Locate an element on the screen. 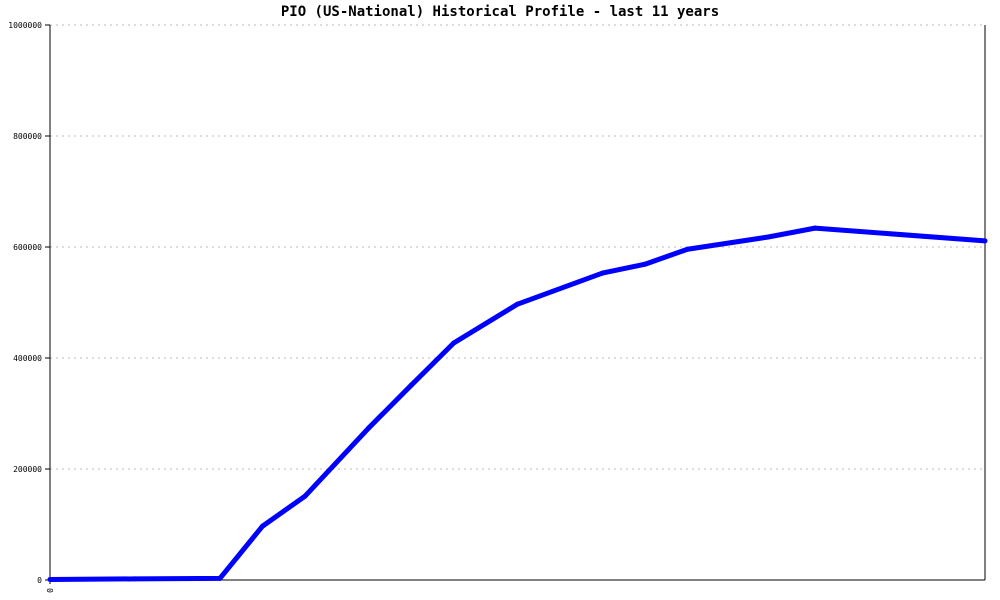 The width and height of the screenshot is (1000, 600). y-tick-label: 1000000 is located at coordinates (25, 25).